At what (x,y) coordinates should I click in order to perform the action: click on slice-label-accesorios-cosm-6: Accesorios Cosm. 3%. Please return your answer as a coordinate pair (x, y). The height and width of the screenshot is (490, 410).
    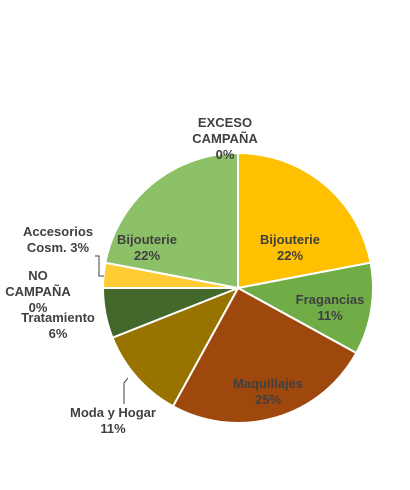
    Looking at the image, I should click on (58, 239).